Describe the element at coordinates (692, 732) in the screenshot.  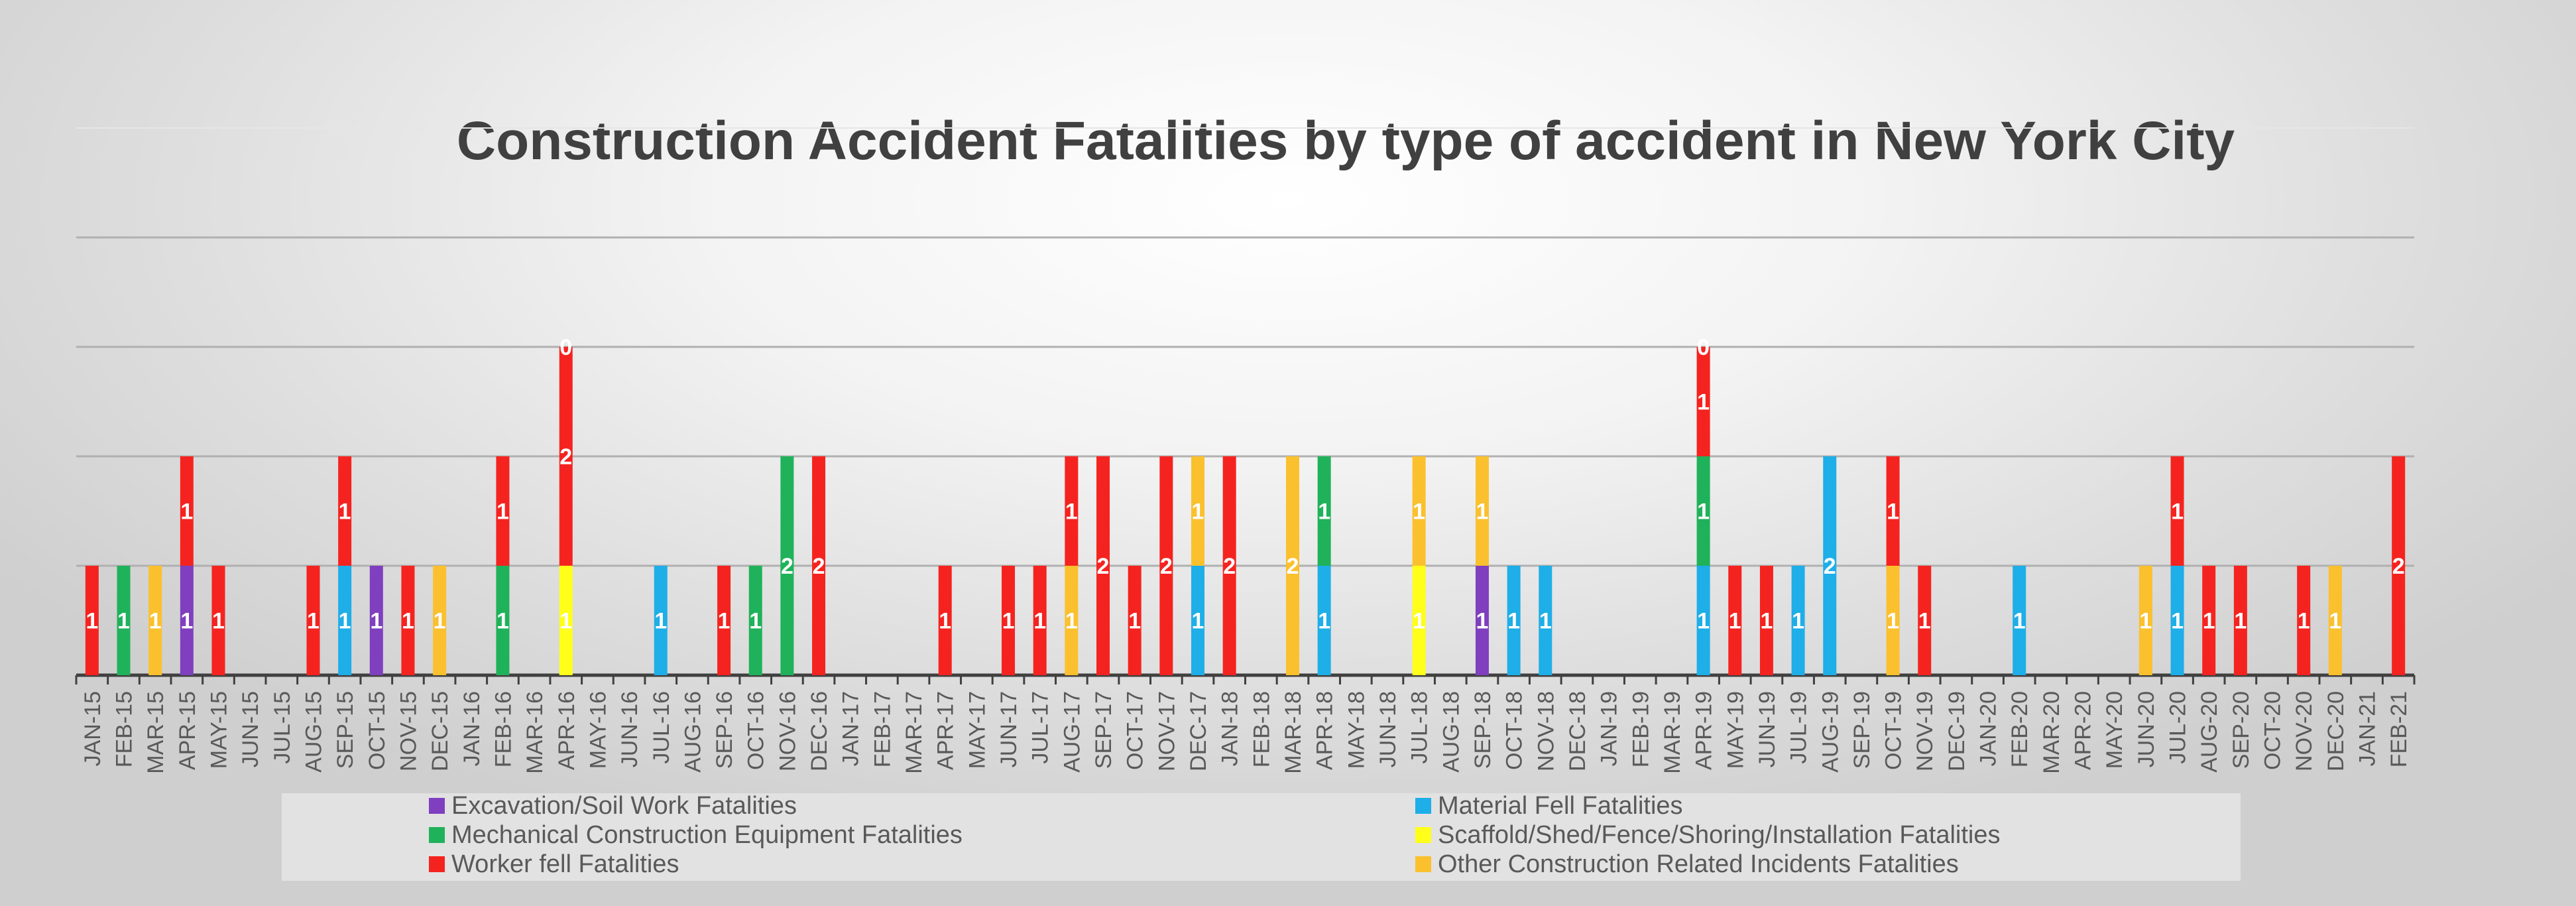
I see `x-tick-label: AUG-16` at that location.